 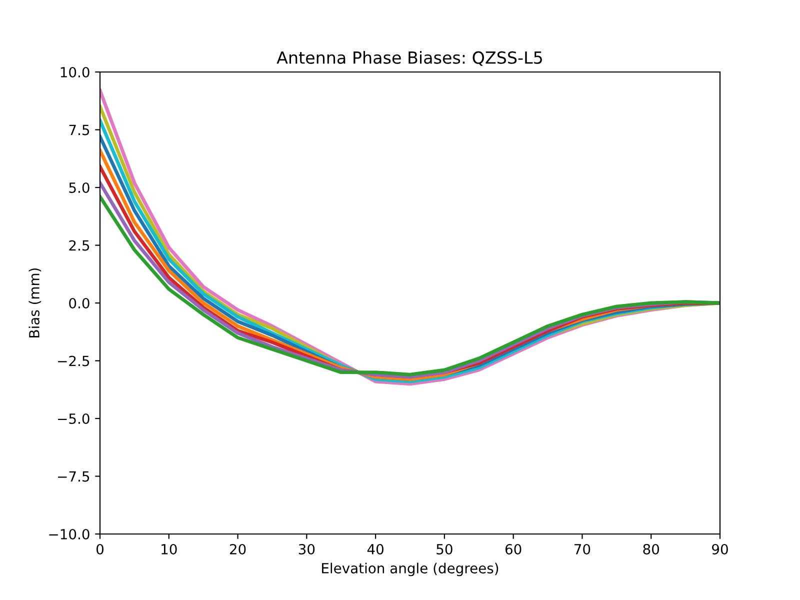 What do you see at coordinates (375, 549) in the screenshot?
I see `x-tick-label: 40` at bounding box center [375, 549].